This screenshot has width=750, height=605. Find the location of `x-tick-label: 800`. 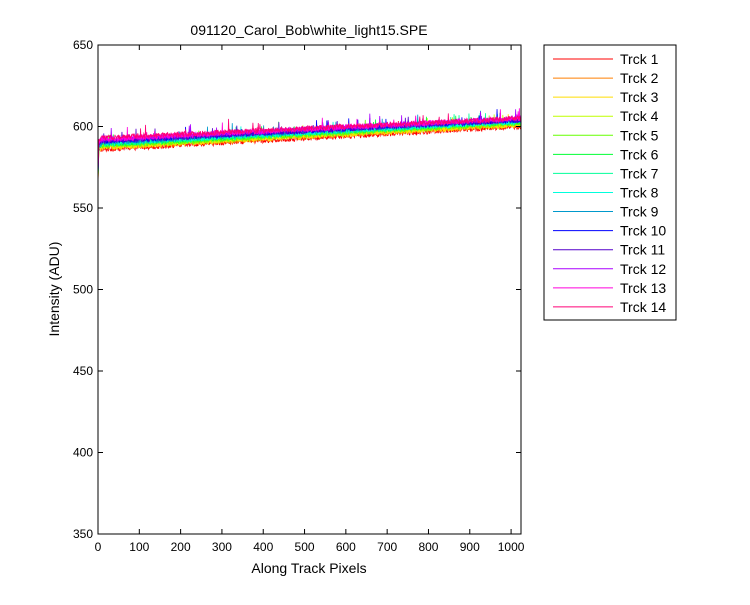

x-tick-label: 800 is located at coordinates (428, 547).